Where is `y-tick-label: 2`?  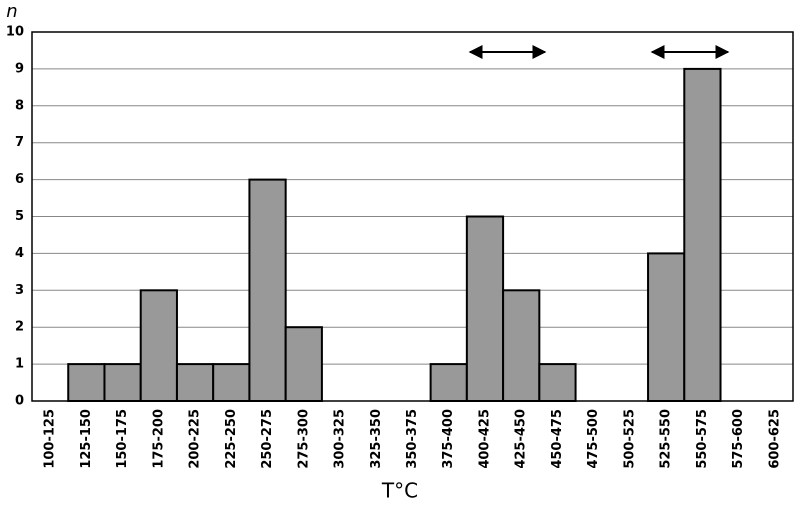 y-tick-label: 2 is located at coordinates (19, 327).